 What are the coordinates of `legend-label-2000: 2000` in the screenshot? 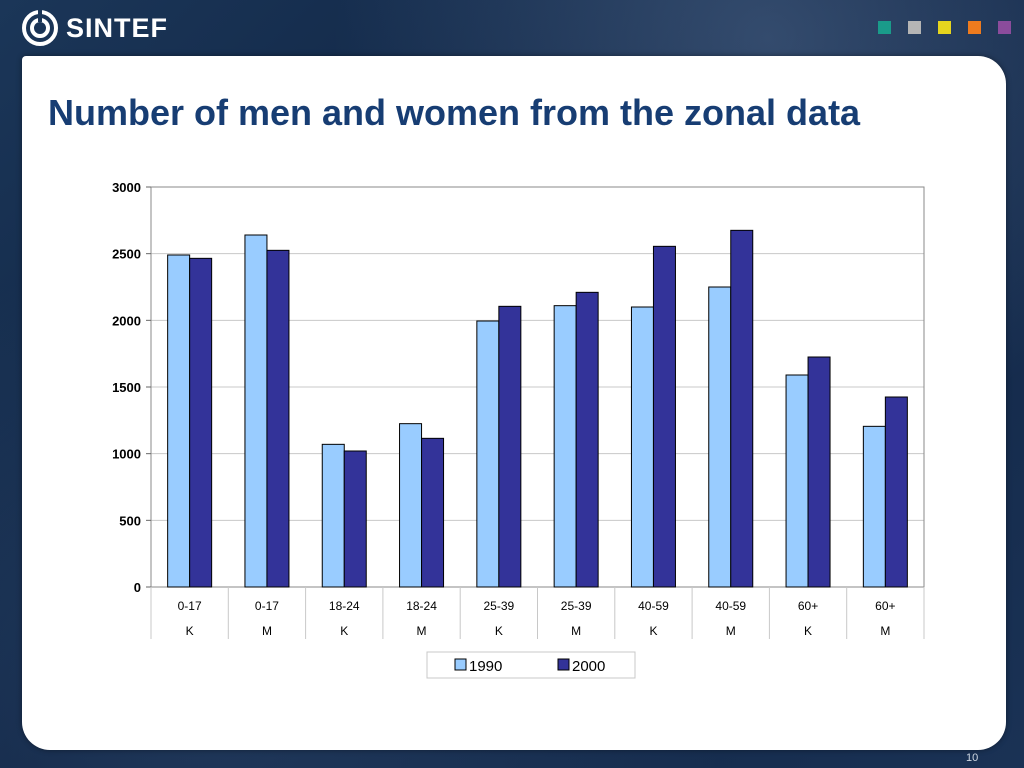 It's located at (588, 666).